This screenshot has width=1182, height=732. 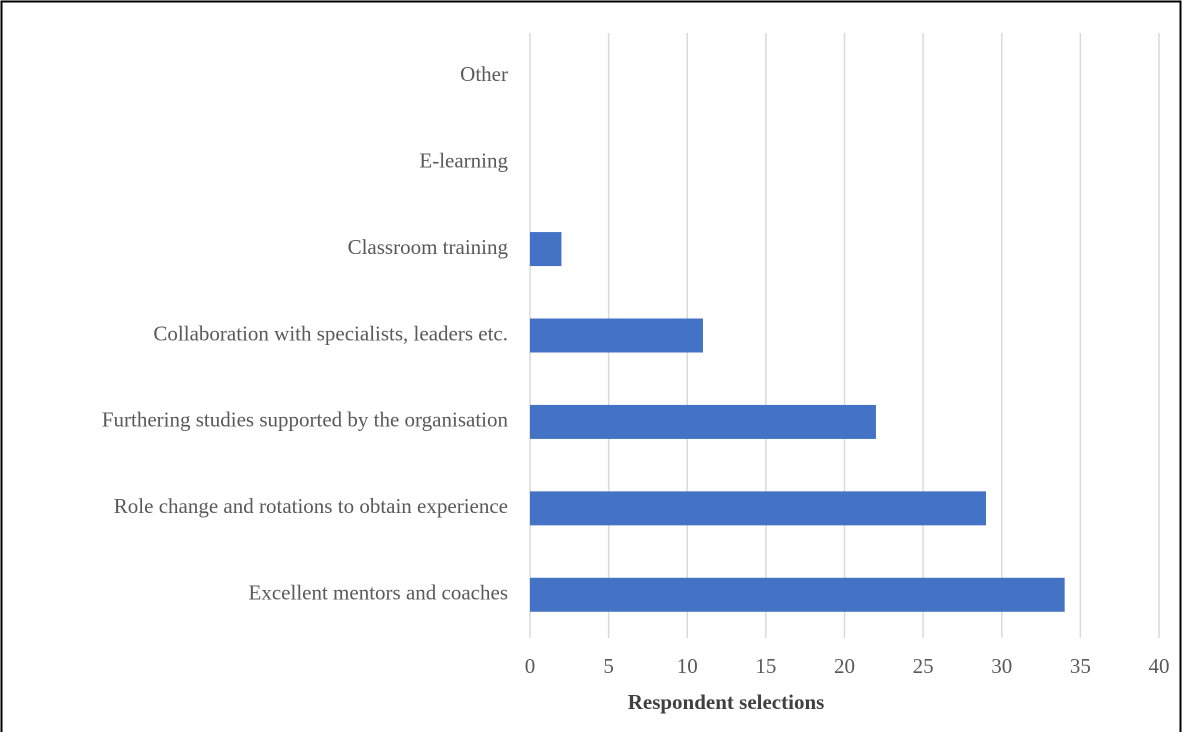 I want to click on x-tick-label: 30, so click(x=1001, y=666).